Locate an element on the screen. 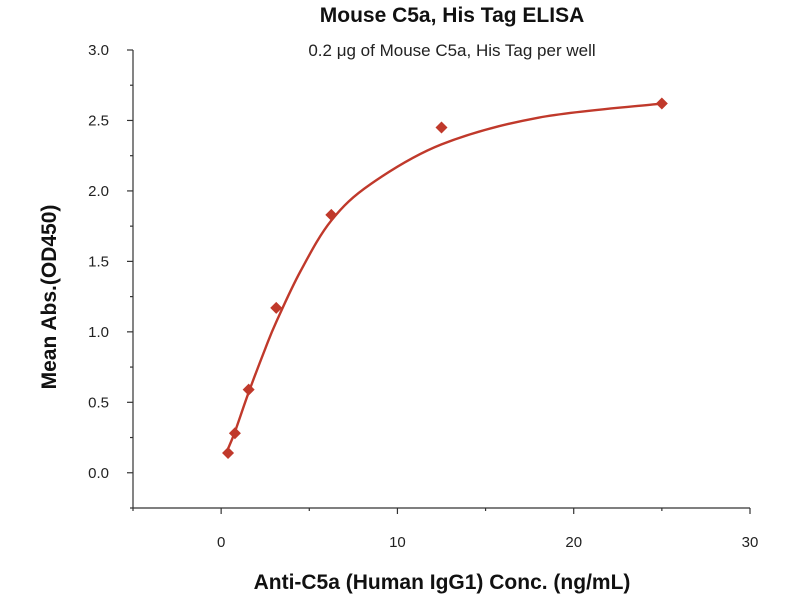 This screenshot has width=800, height=600. x-tick-label: 30 is located at coordinates (750, 542).